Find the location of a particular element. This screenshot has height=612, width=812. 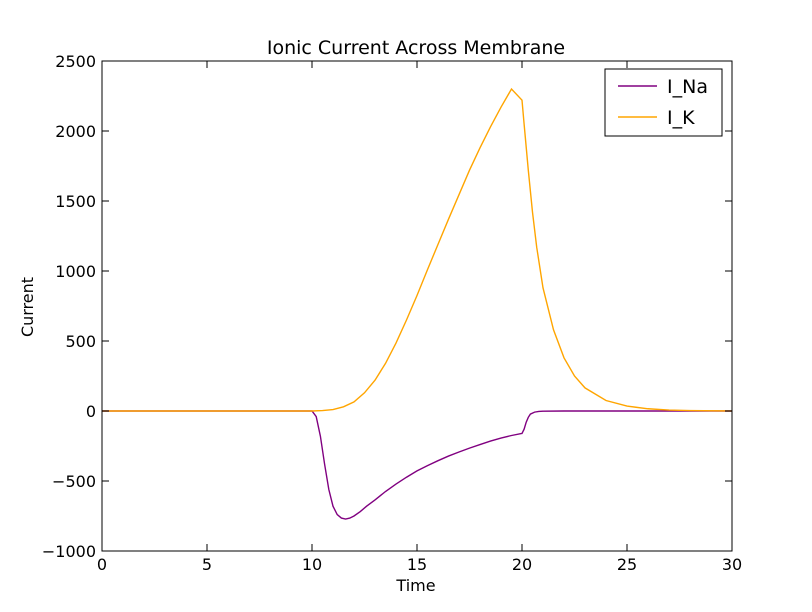

legend-box is located at coordinates (663, 102).